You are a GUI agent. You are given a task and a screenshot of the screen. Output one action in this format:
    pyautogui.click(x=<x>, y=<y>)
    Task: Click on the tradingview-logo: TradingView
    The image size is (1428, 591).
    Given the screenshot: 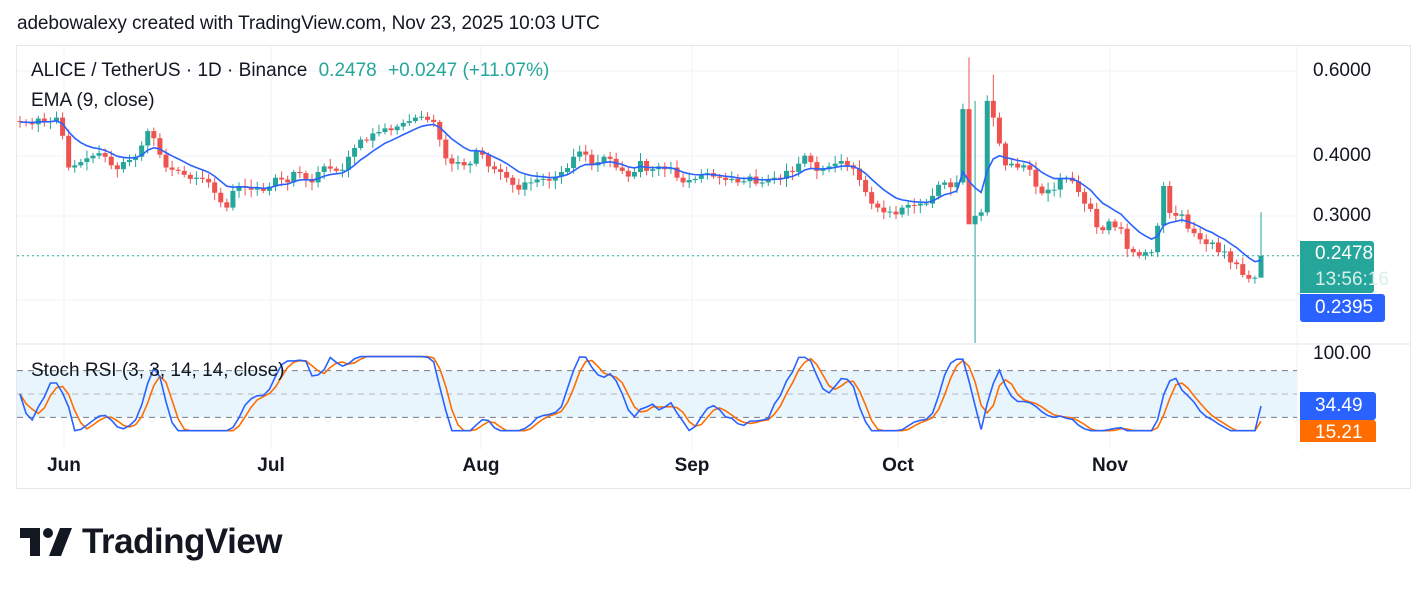 What is the action you would take?
    pyautogui.click(x=151, y=542)
    